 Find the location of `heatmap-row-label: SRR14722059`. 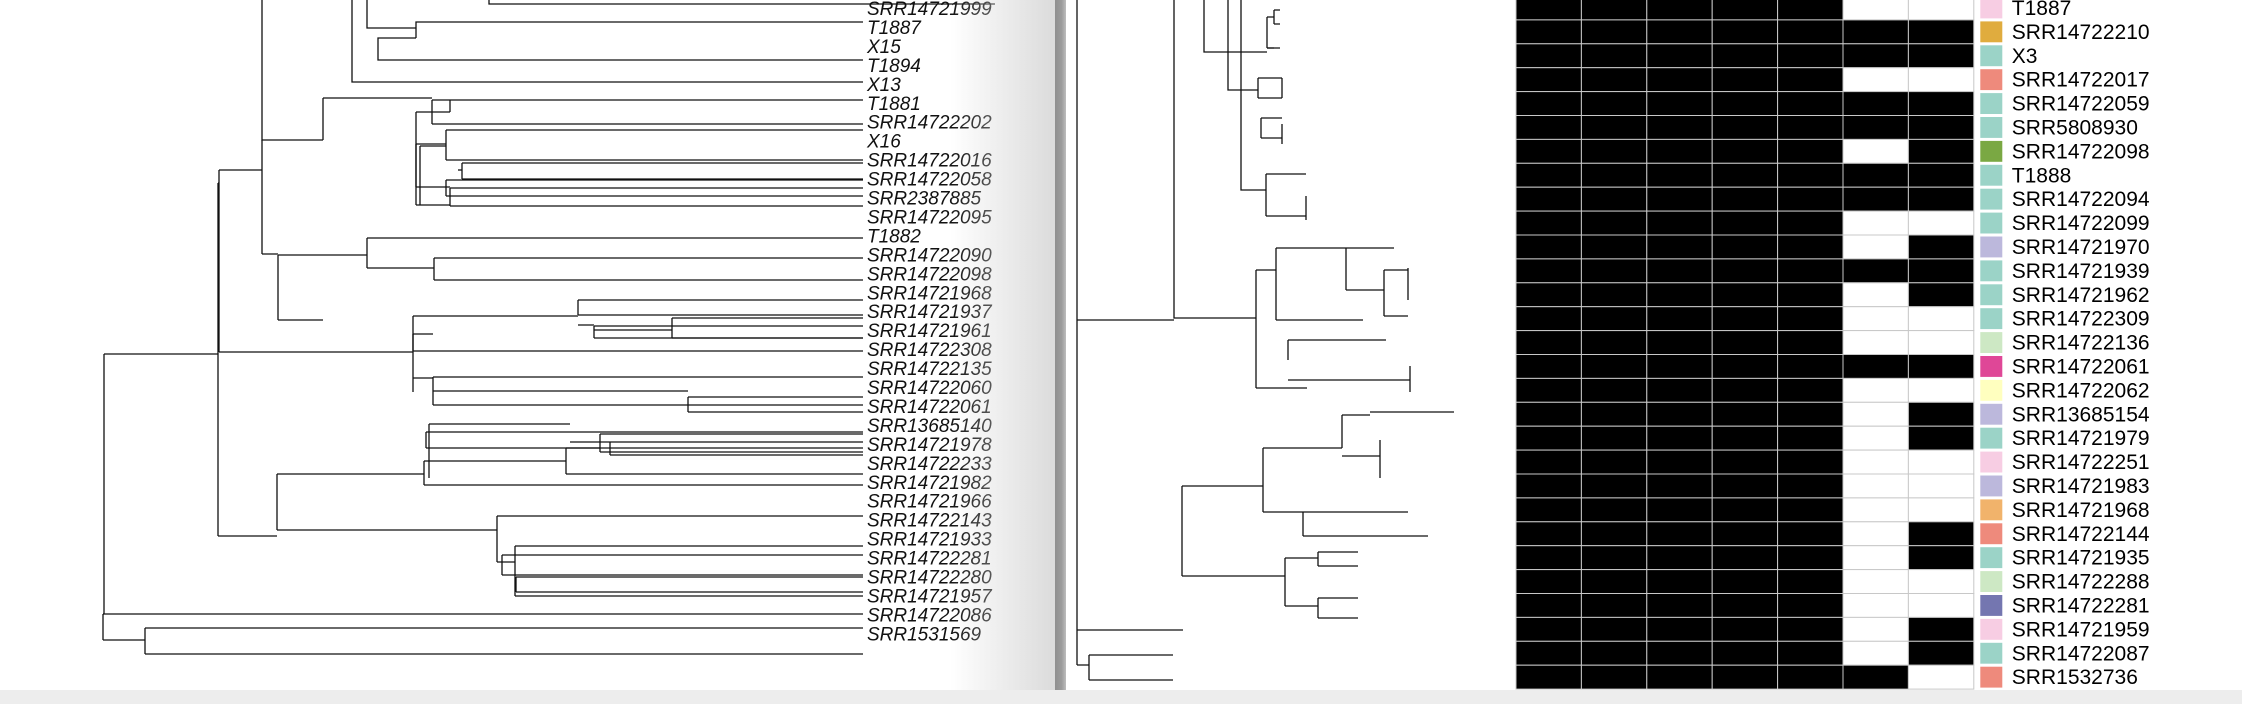

heatmap-row-label: SRR14722059 is located at coordinates (2081, 104).